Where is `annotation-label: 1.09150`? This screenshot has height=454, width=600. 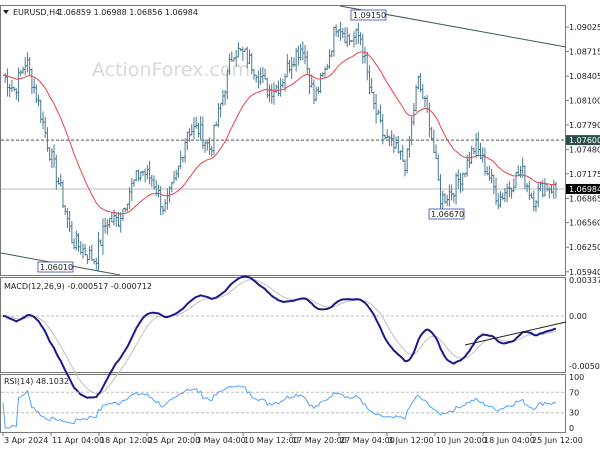 annotation-label: 1.09150 is located at coordinates (369, 15).